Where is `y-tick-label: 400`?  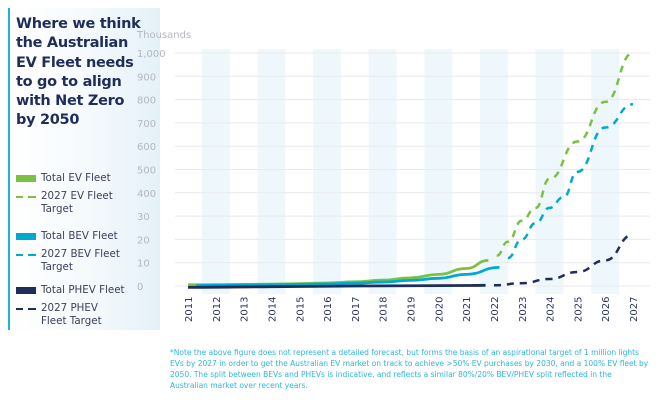 y-tick-label: 400 is located at coordinates (146, 194).